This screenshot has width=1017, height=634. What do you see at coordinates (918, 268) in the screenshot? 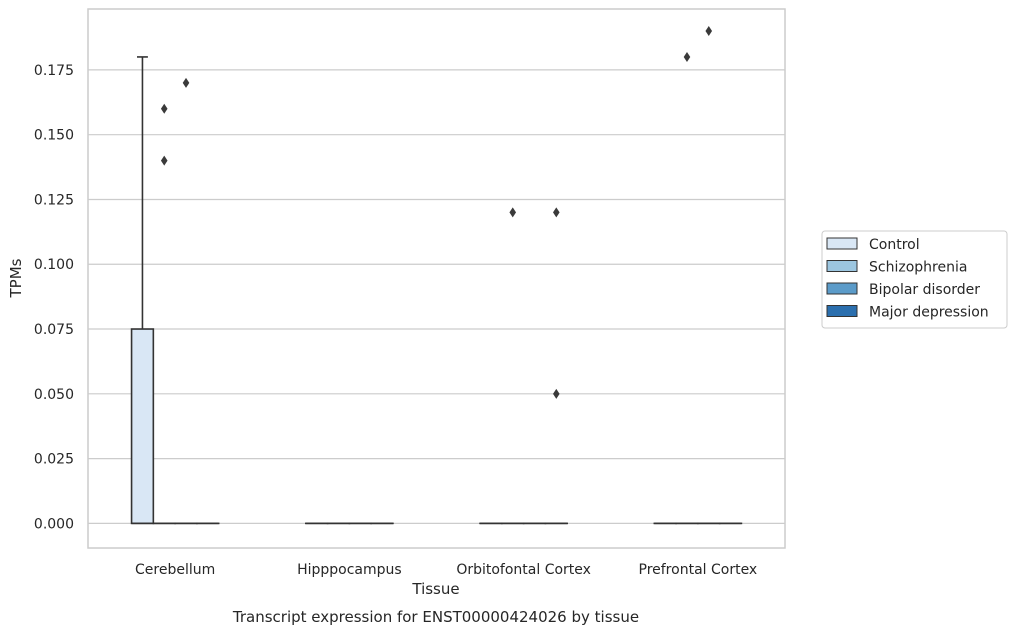
I see `legend-label: Schizophrenia` at bounding box center [918, 268].